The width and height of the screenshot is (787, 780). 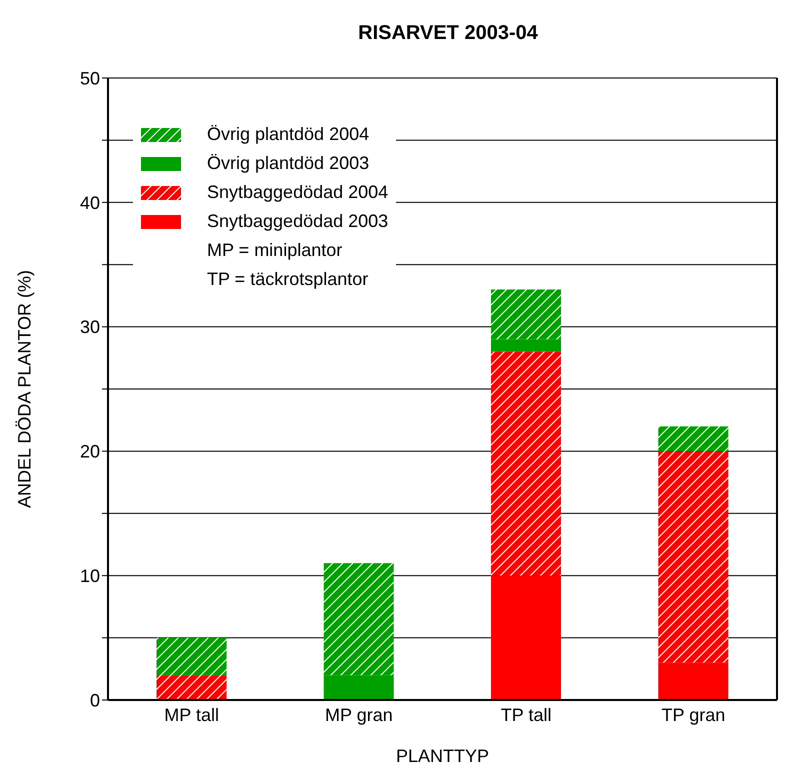 I want to click on x-tick-label: MP gran, so click(x=359, y=714).